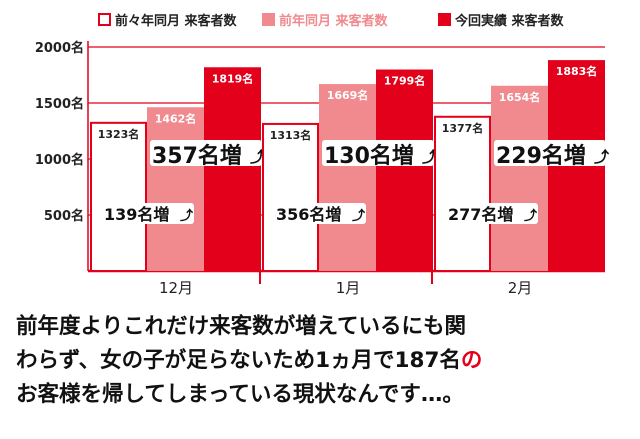 The image size is (640, 439). I want to click on caption-line-2-a: わらず、女の子が足らないため, so click(166, 360).